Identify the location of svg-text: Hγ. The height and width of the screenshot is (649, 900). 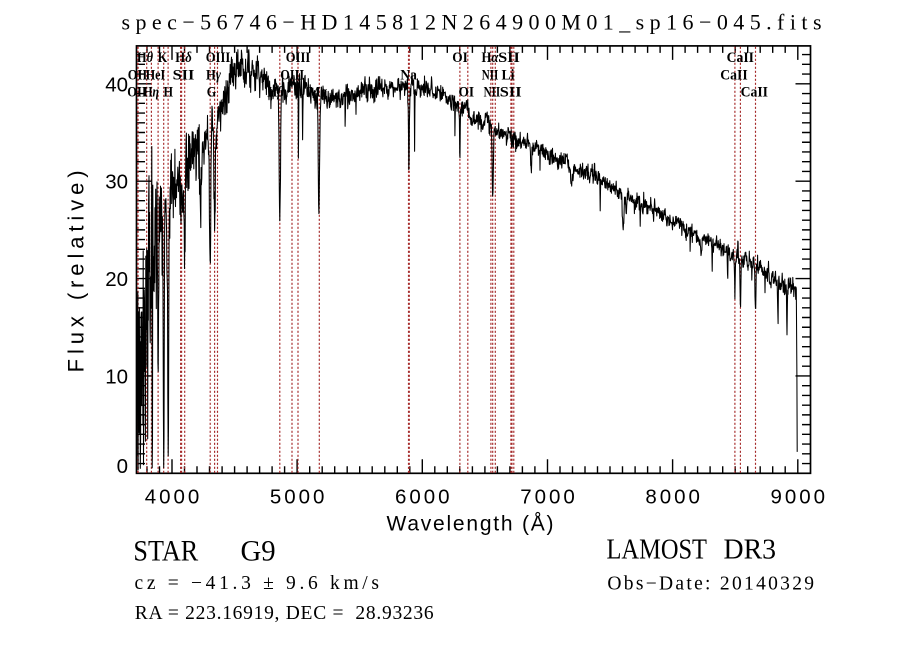
(214, 75).